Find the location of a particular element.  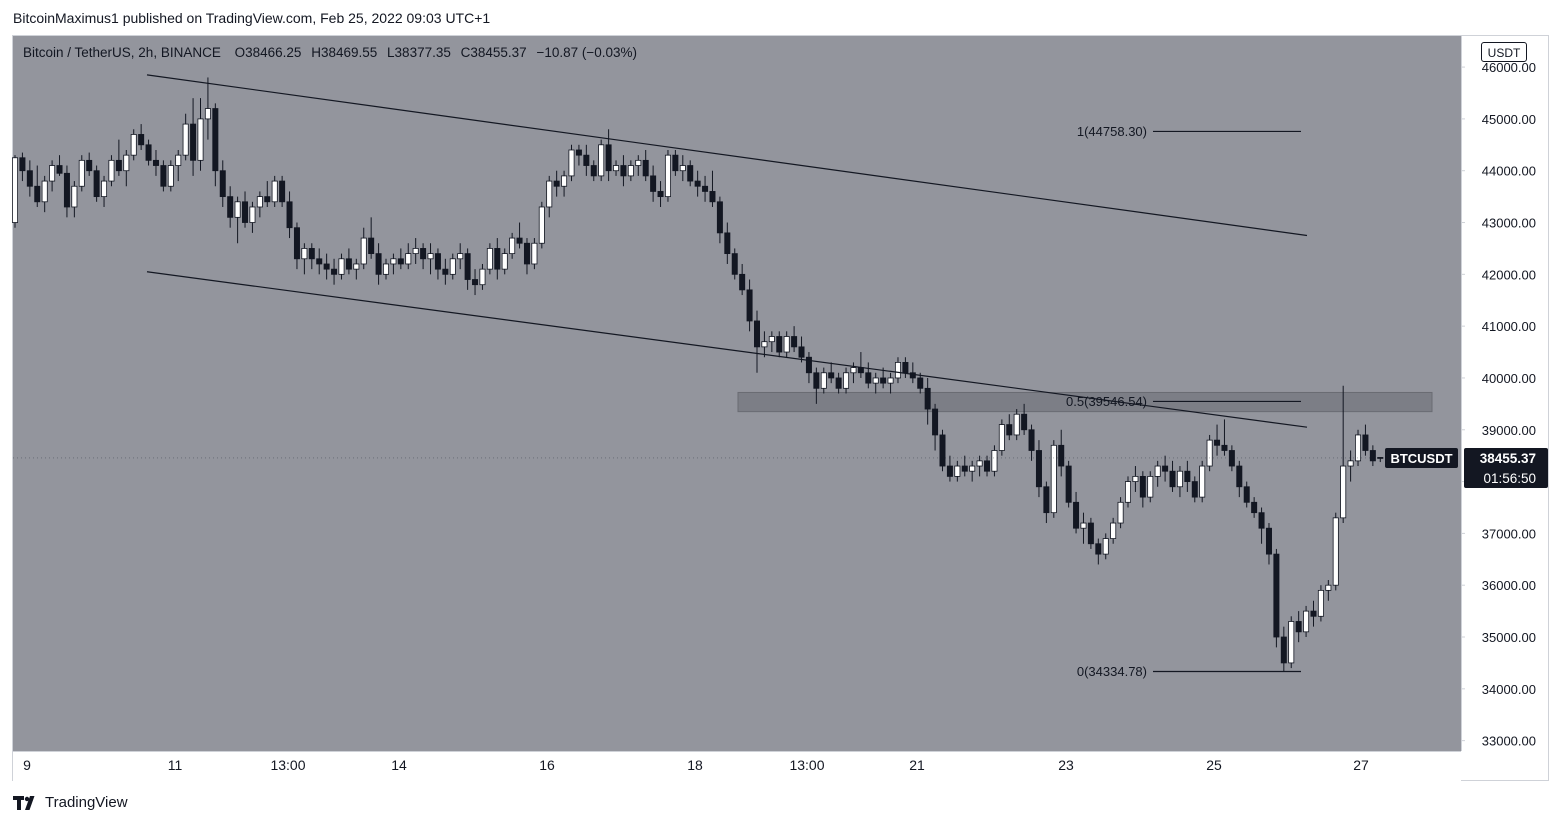

footer-brand: TradingView is located at coordinates (70, 802).